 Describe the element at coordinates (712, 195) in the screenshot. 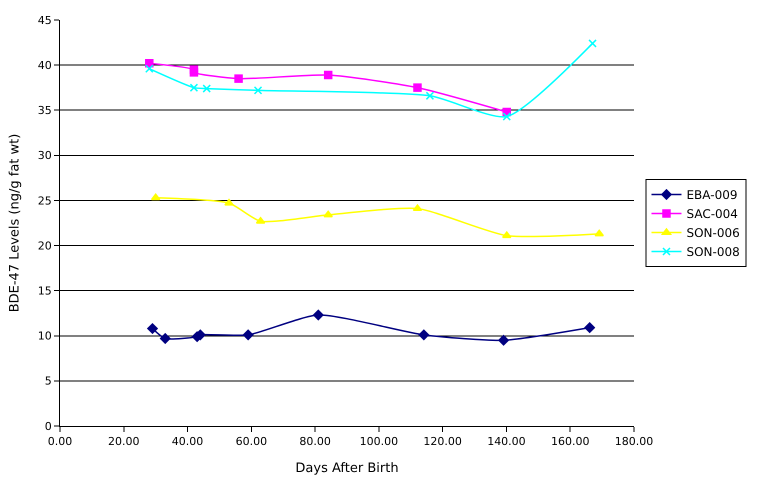

I see `legend-label: EBA-009` at that location.